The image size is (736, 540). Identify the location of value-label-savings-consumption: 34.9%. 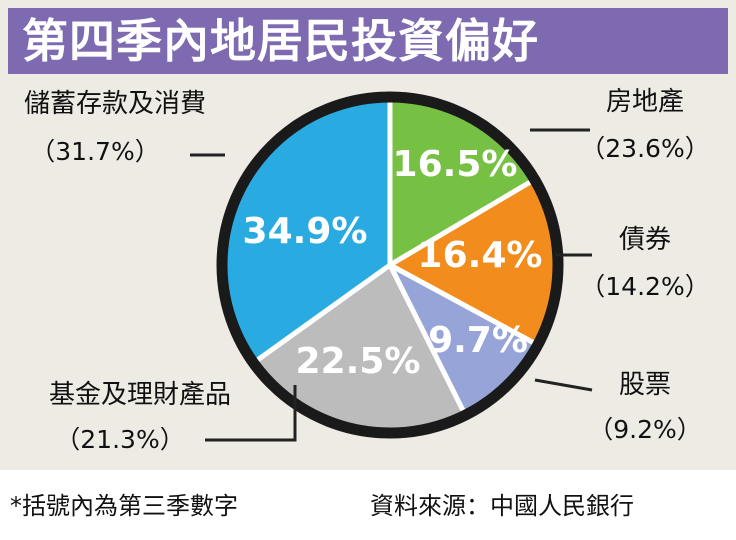
(305, 231).